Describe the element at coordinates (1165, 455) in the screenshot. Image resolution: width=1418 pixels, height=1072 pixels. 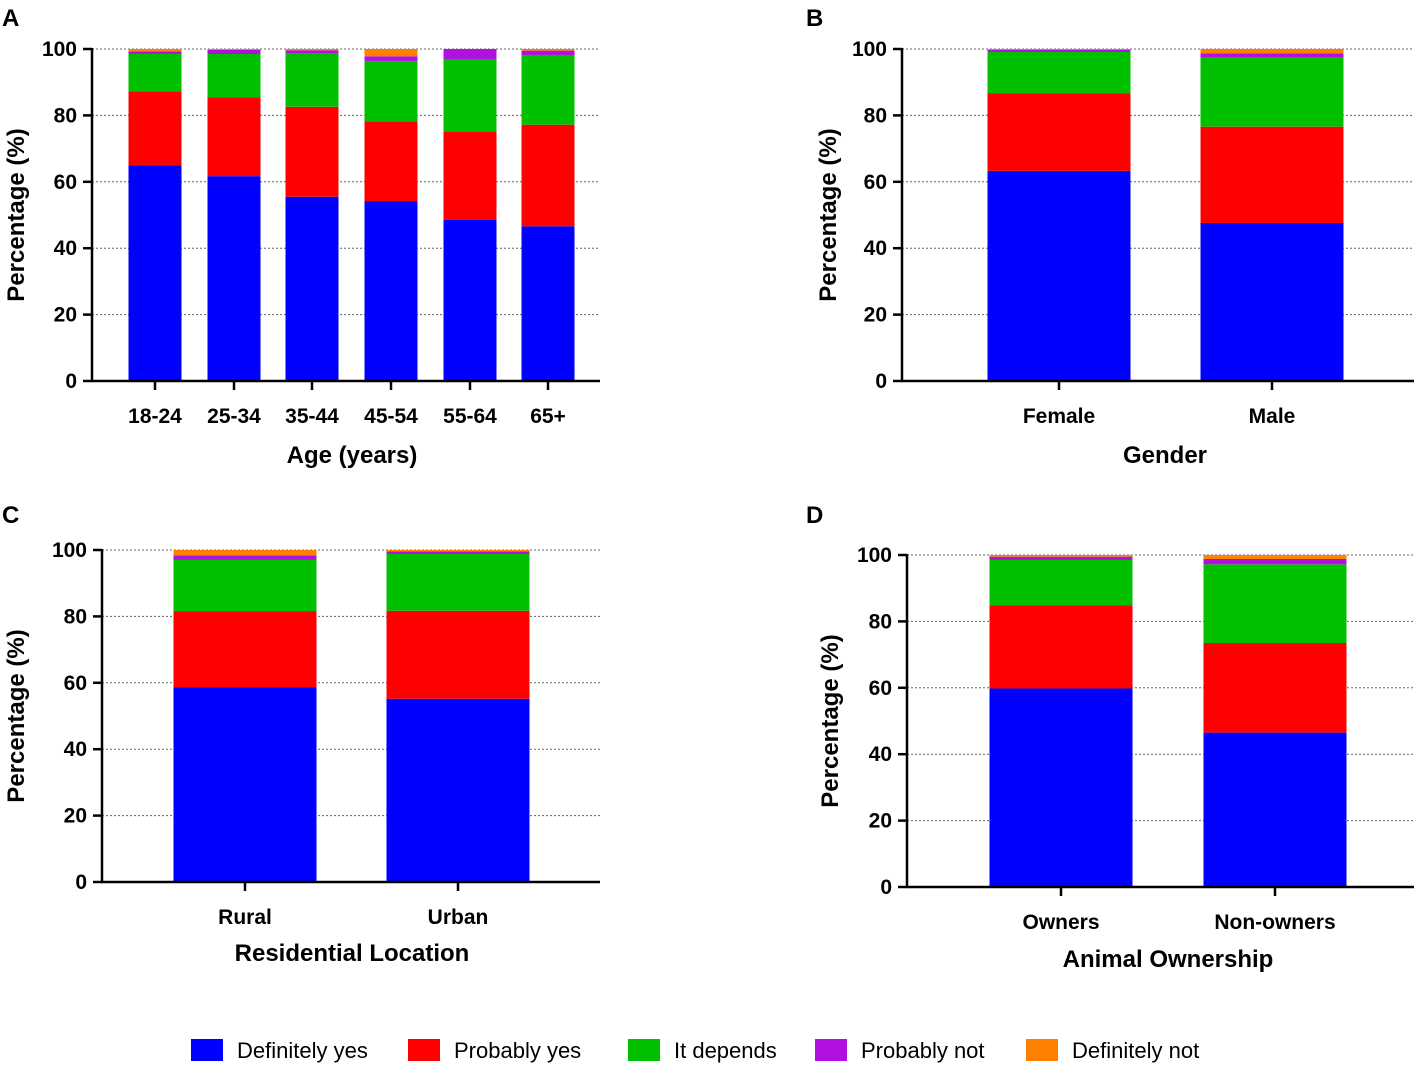
I see `x-axis-title: Gender` at that location.